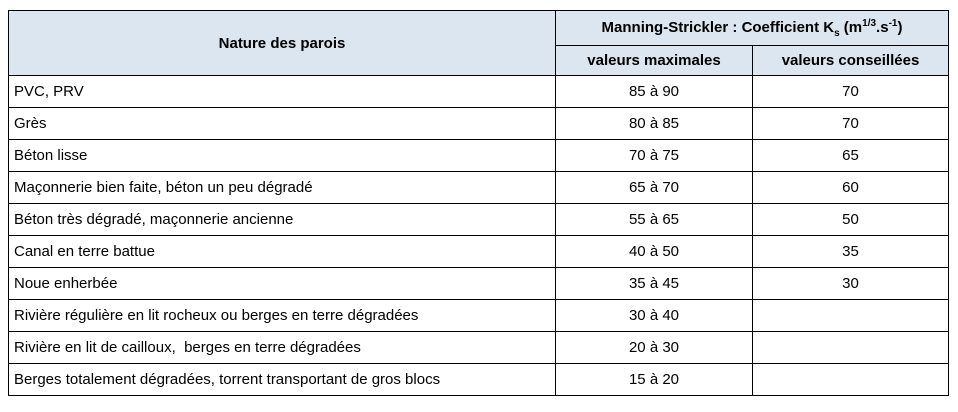 The height and width of the screenshot is (412, 958). I want to click on cell-max: 85 à 90, so click(654, 91).